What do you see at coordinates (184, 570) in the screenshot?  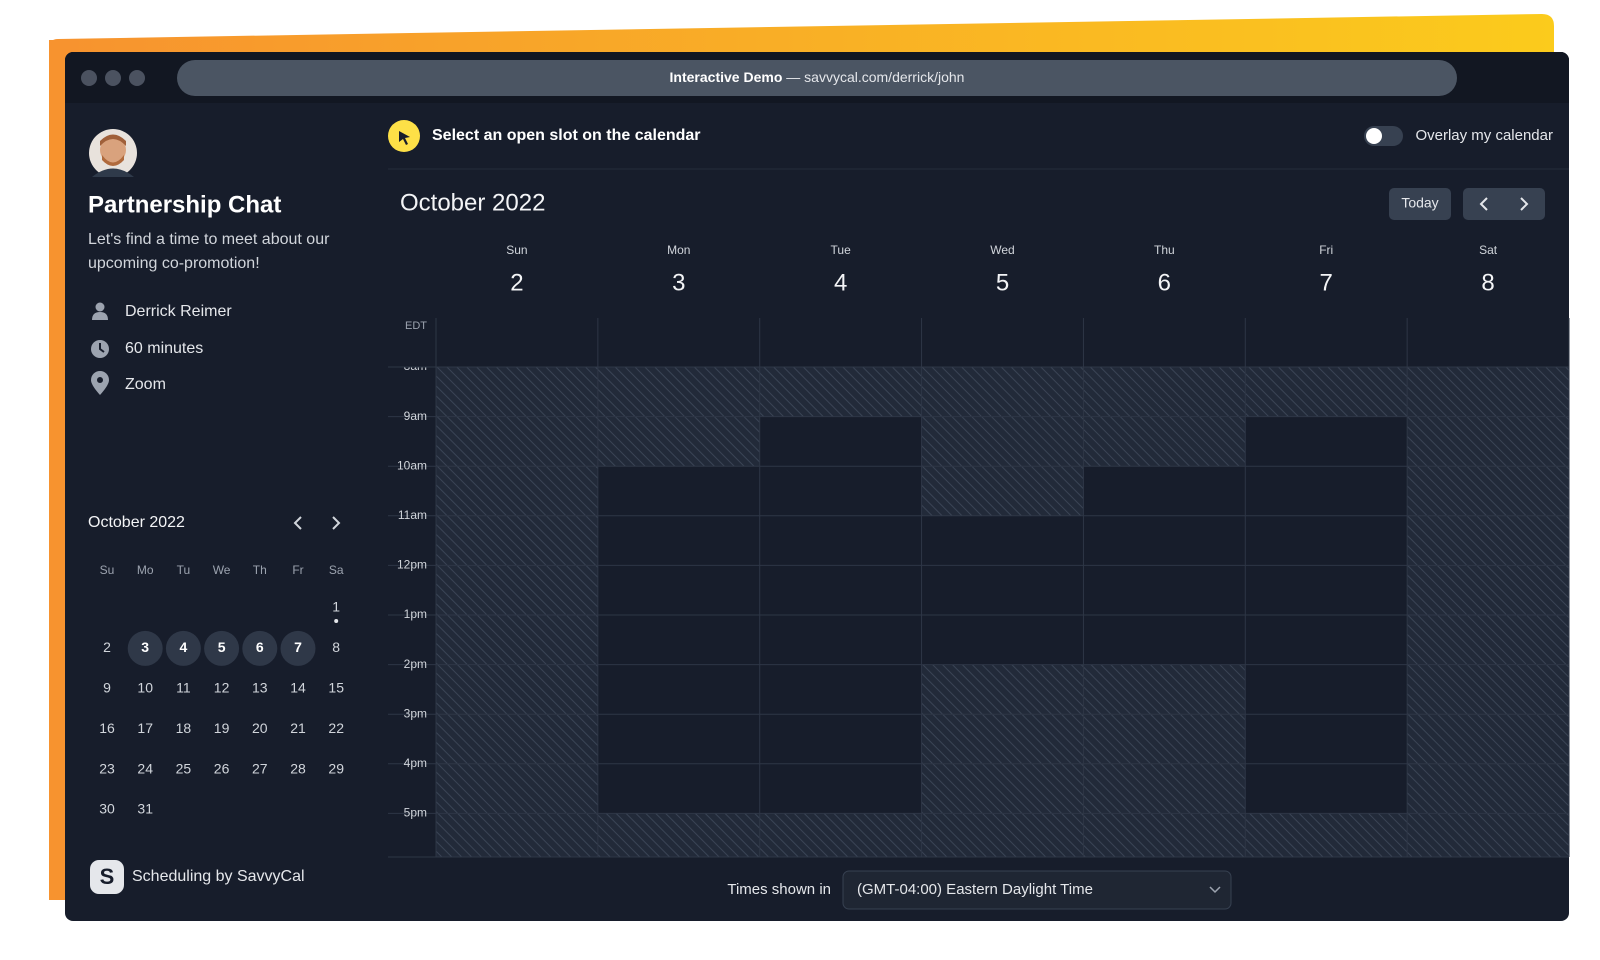 I see `mini-weekday: Tu` at bounding box center [184, 570].